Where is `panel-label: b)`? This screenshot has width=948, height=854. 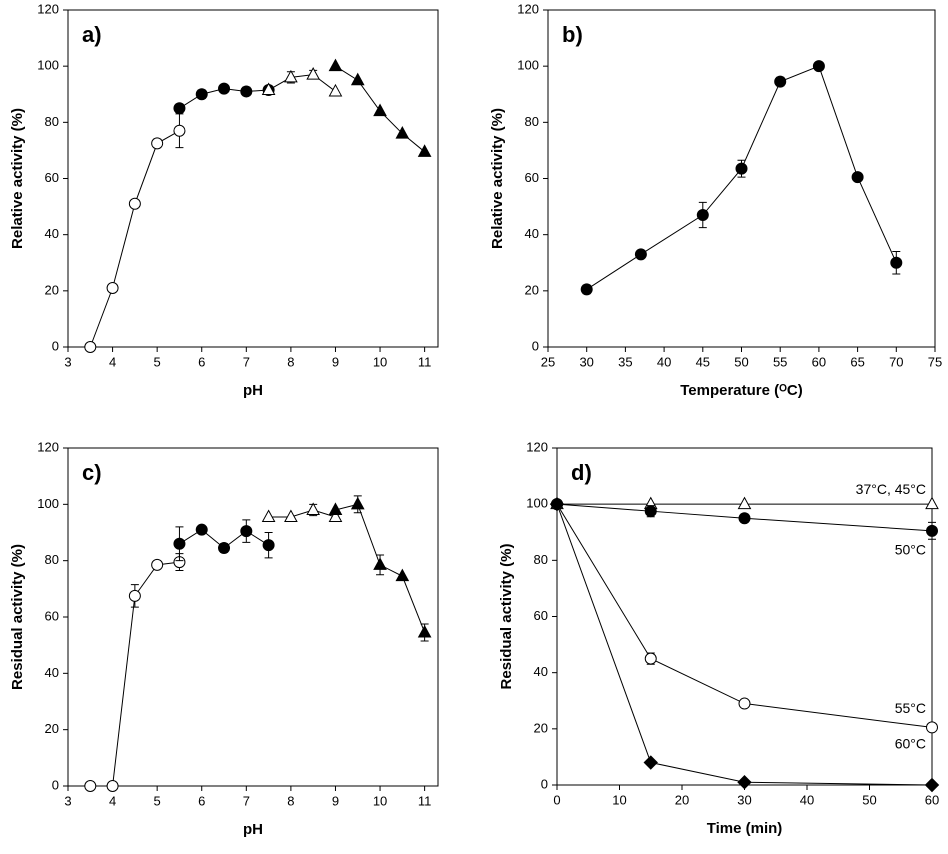
panel-label: b) is located at coordinates (572, 34).